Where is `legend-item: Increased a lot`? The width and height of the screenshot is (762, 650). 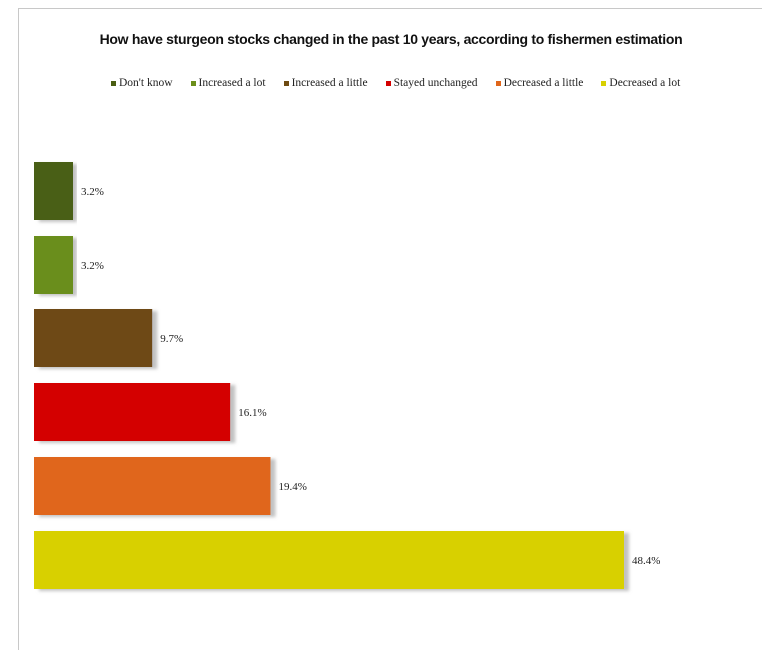 legend-item: Increased a lot is located at coordinates (228, 83).